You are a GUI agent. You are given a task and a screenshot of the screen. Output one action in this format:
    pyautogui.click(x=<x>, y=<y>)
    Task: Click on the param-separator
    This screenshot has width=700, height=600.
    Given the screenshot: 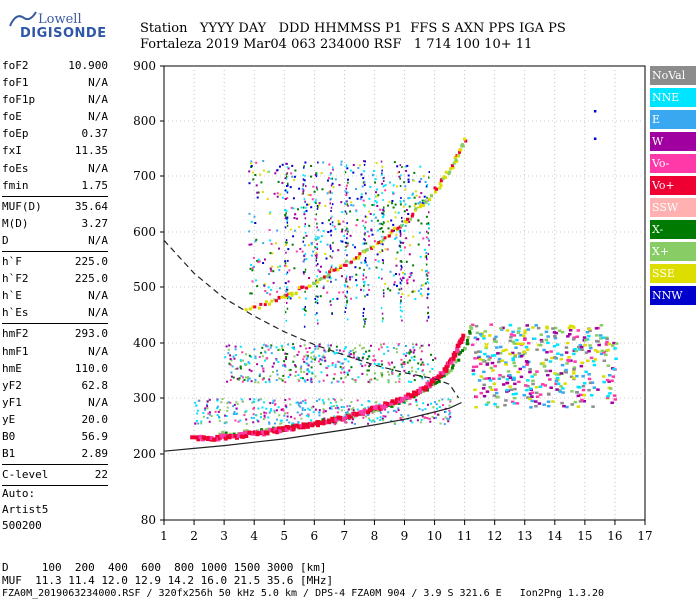 What is the action you would take?
    pyautogui.click(x=55, y=324)
    